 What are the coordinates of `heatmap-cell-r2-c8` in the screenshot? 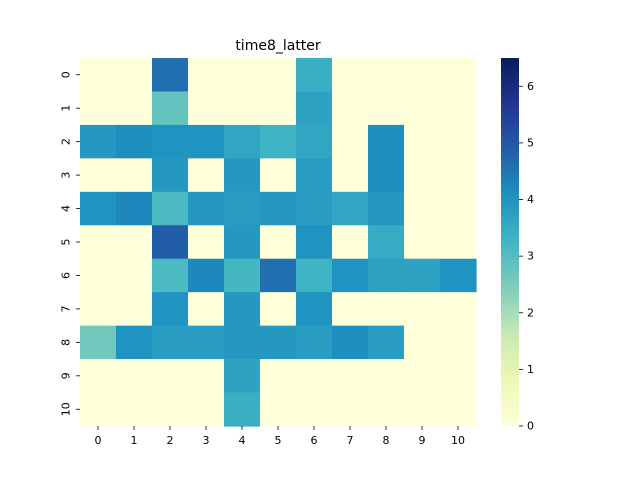 It's located at (386, 141).